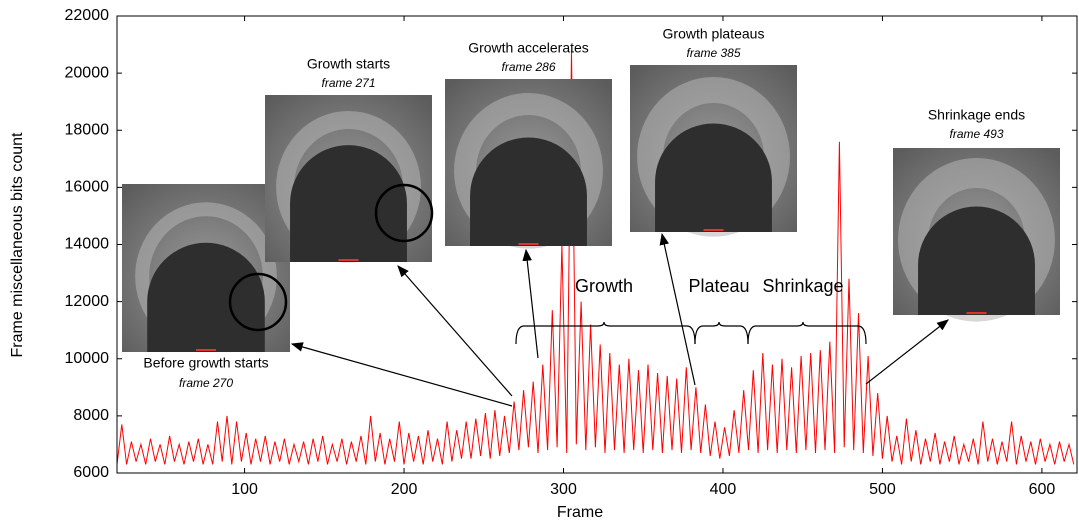 The image size is (1079, 523). Describe the element at coordinates (91, 472) in the screenshot. I see `y-tick-label: 6000` at that location.